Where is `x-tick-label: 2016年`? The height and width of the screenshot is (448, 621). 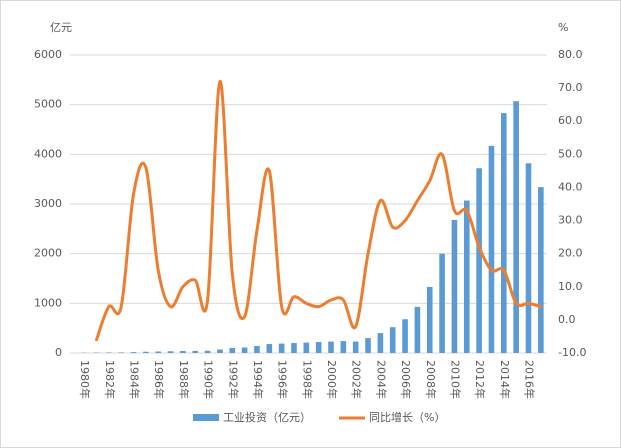 x-tick-label: 2016年 is located at coordinates (529, 379).